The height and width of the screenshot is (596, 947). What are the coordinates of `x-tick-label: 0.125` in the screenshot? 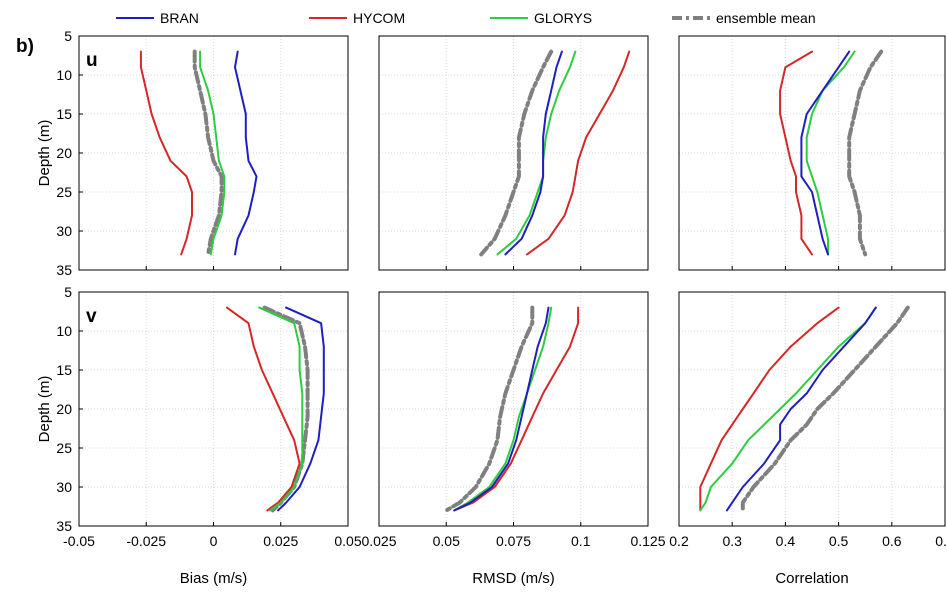 It's located at (647, 541).